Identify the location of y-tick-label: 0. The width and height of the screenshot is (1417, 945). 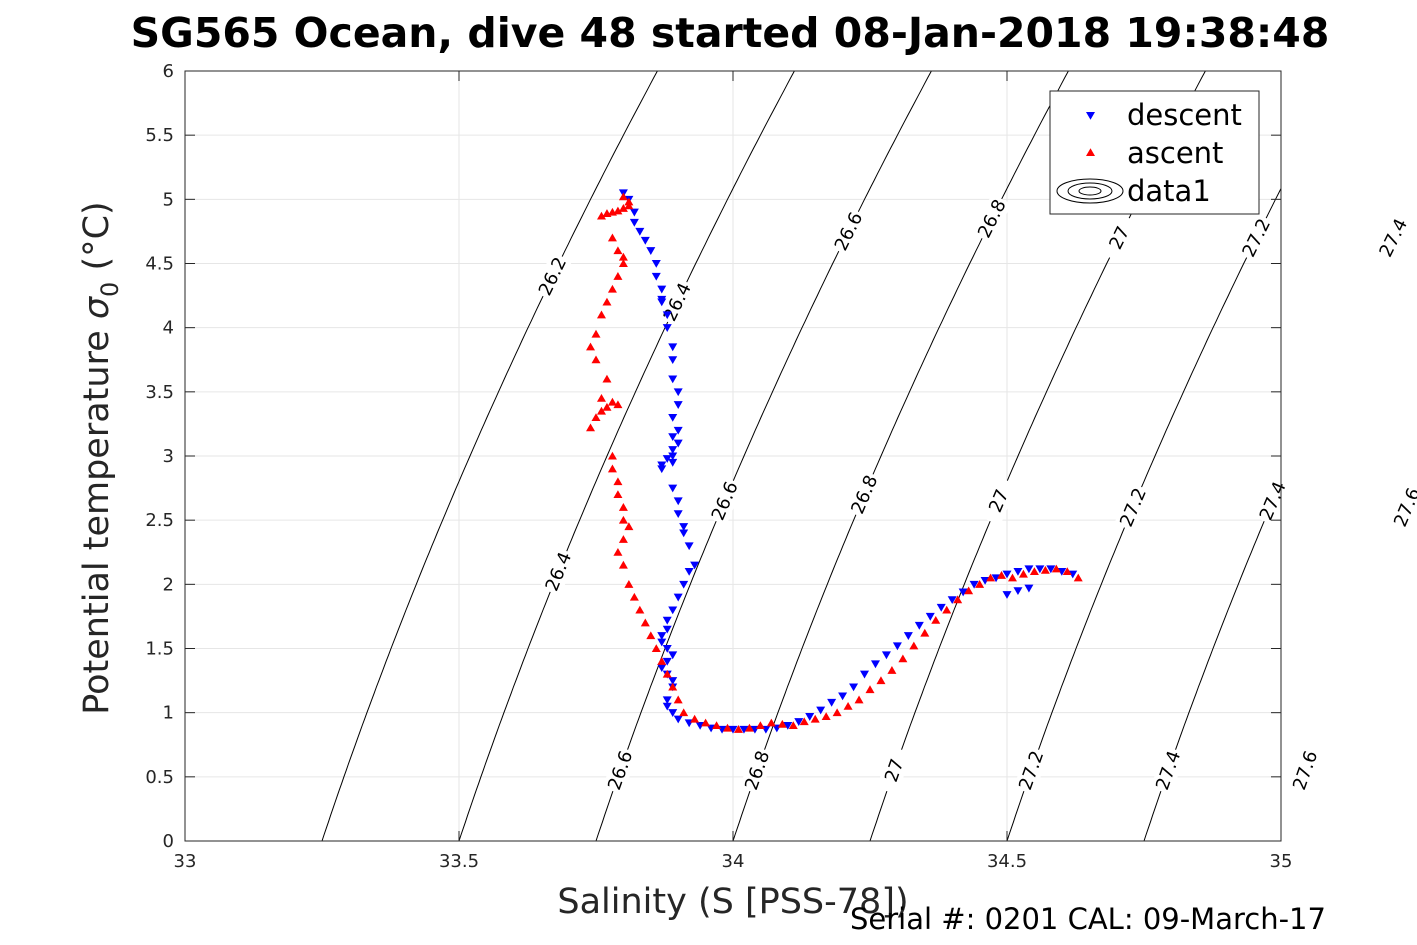
(168, 841).